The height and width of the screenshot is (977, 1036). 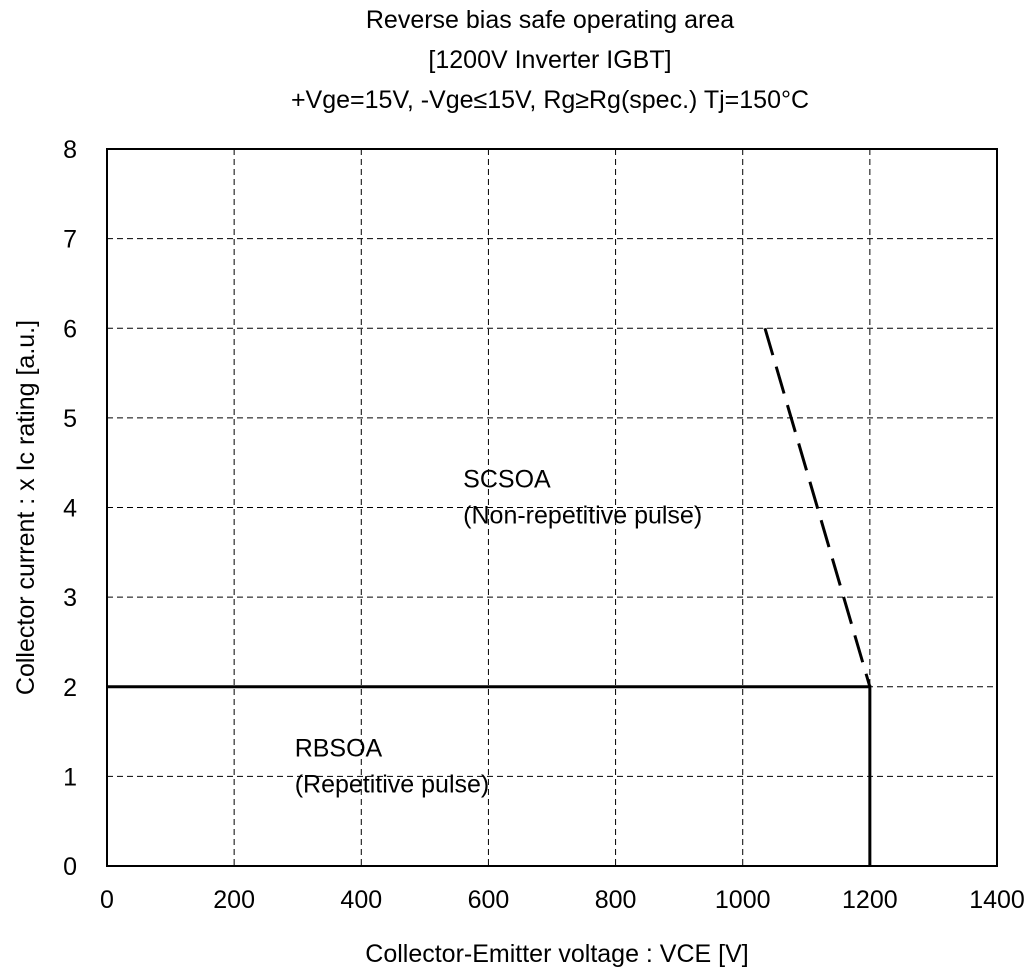 I want to click on y-tick-label: 2, so click(x=70, y=688).